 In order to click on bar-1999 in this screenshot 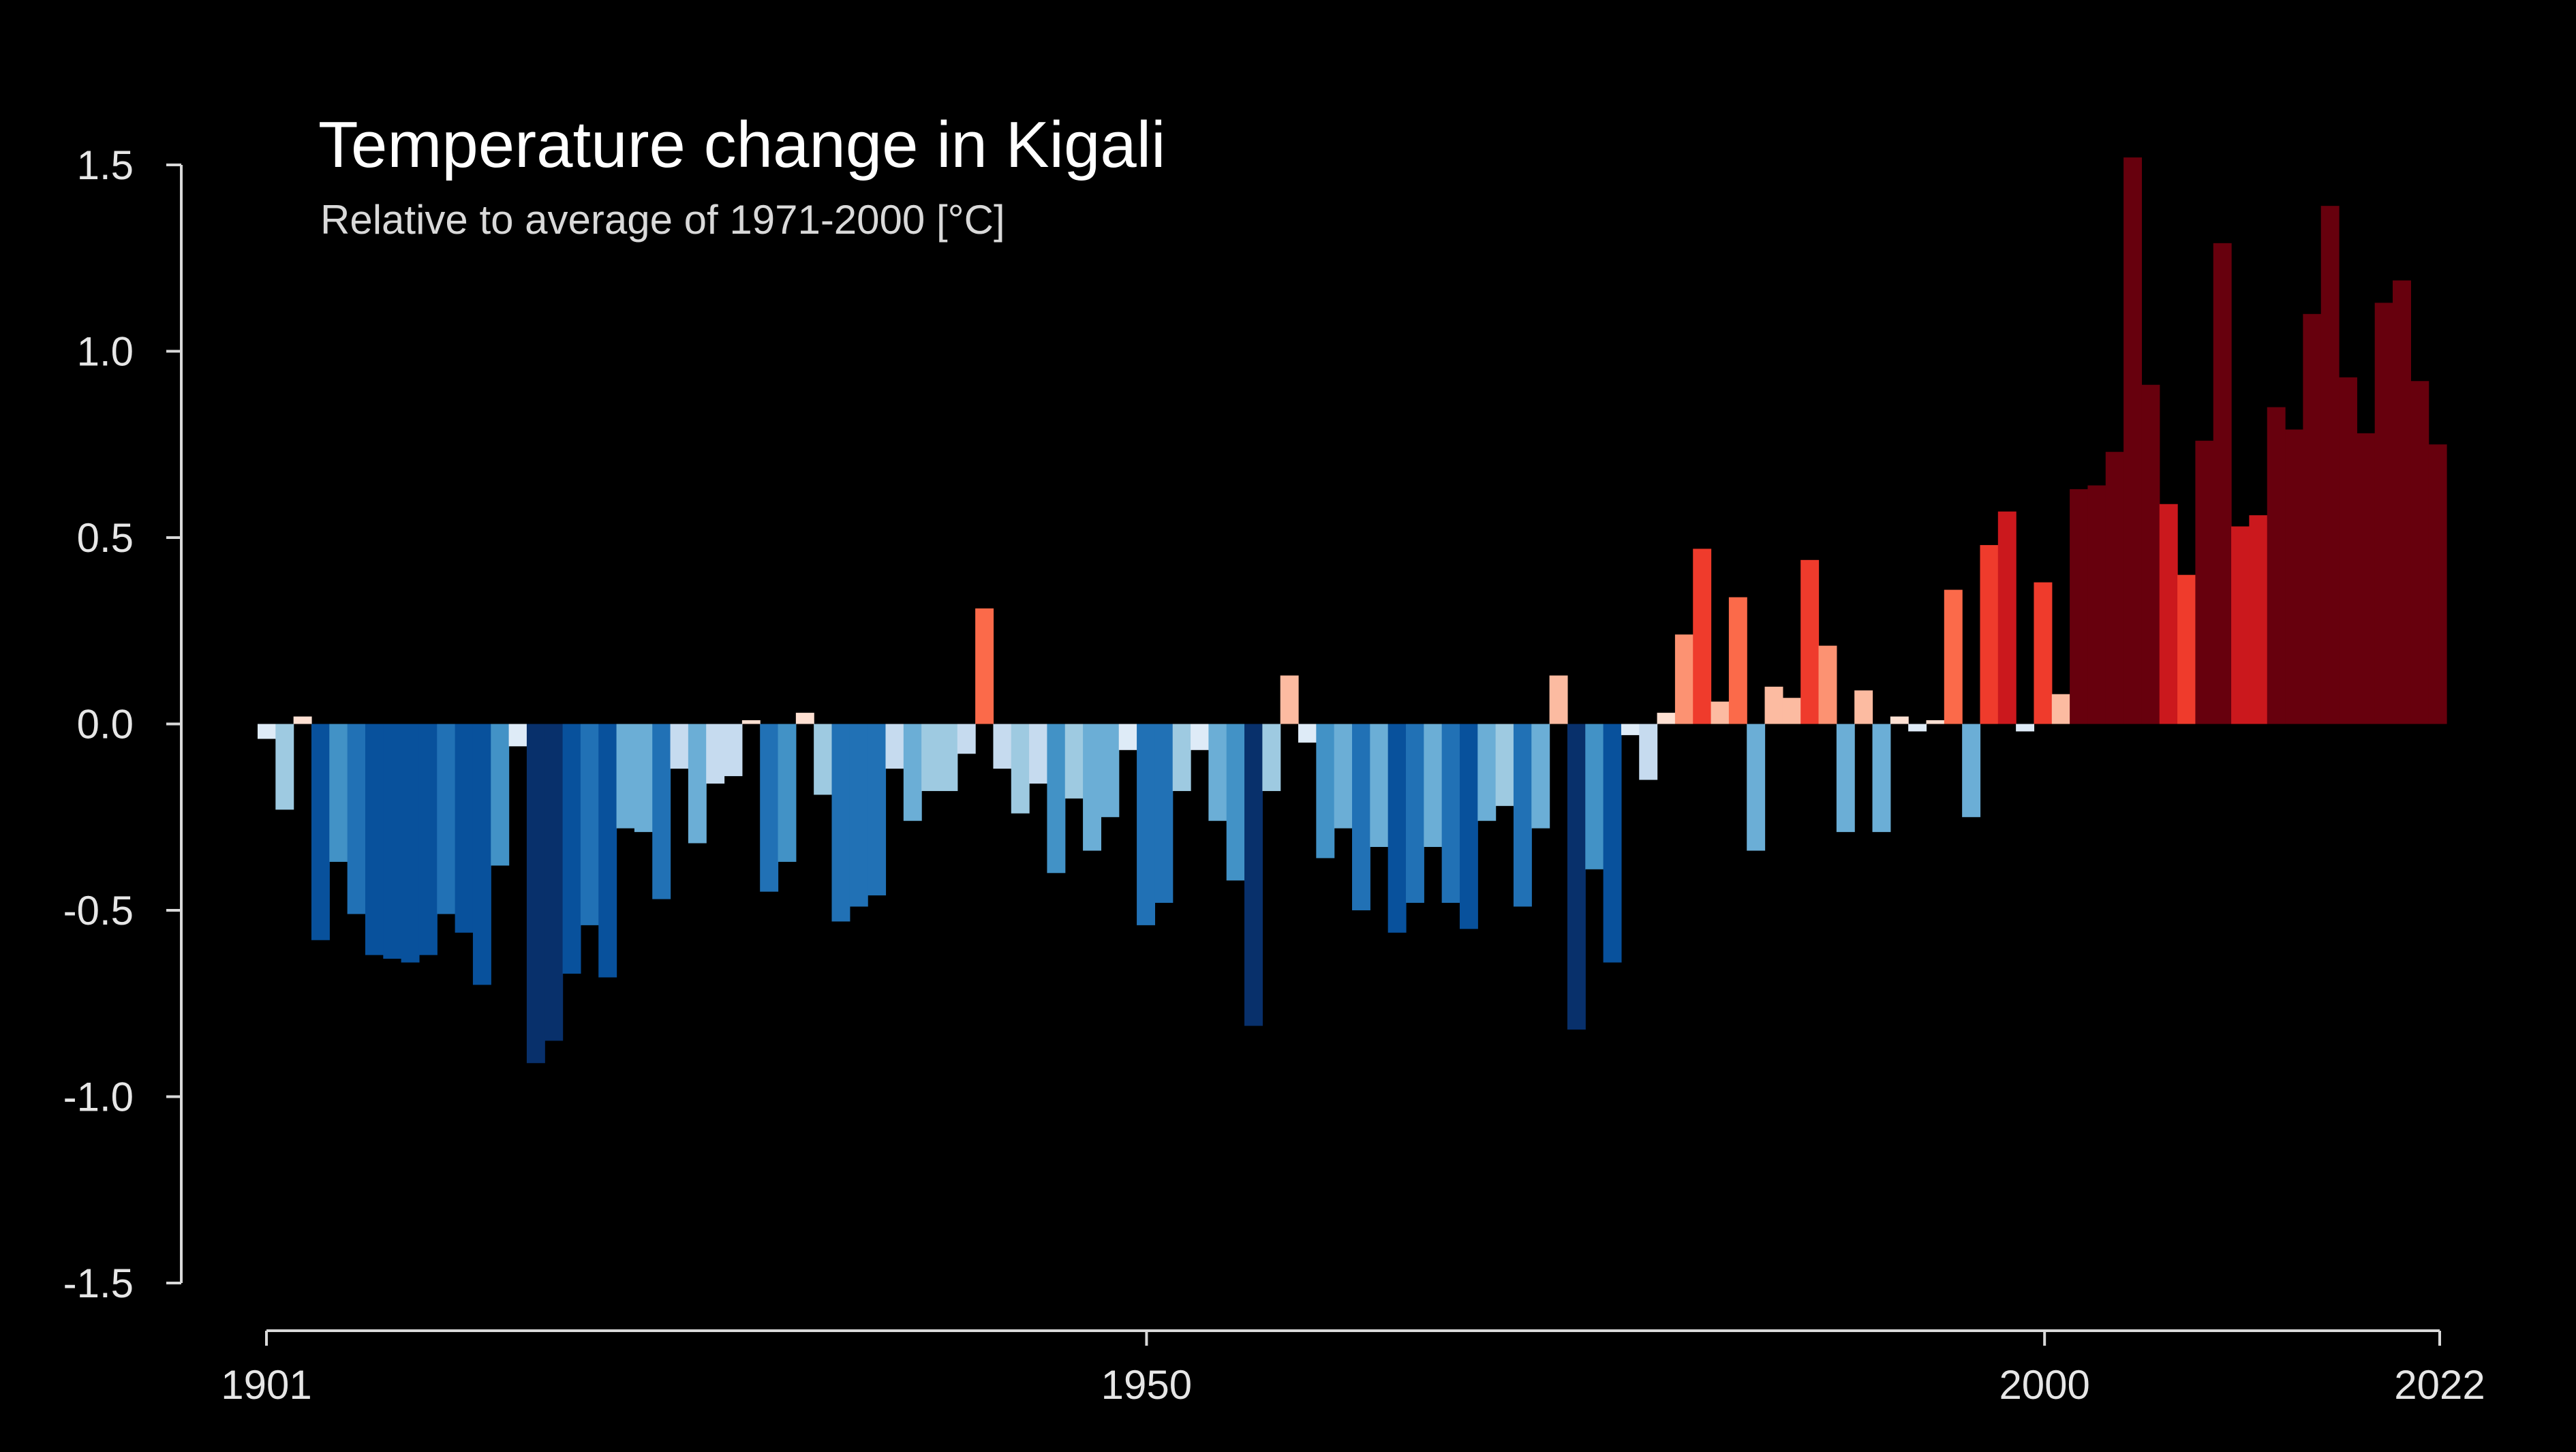, I will do `click(2026, 728)`.